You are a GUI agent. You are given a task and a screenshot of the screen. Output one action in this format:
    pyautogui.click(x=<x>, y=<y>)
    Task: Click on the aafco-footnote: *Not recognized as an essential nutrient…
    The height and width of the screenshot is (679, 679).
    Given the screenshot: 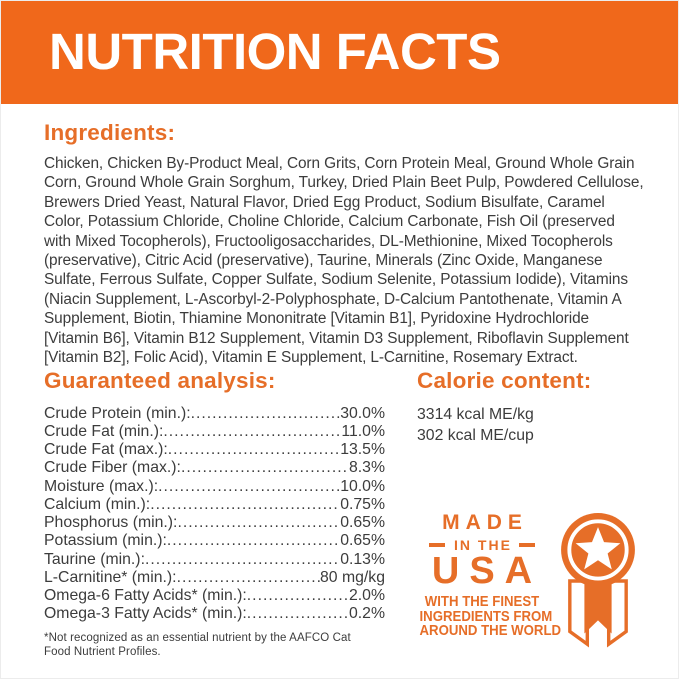 What is the action you would take?
    pyautogui.click(x=197, y=645)
    